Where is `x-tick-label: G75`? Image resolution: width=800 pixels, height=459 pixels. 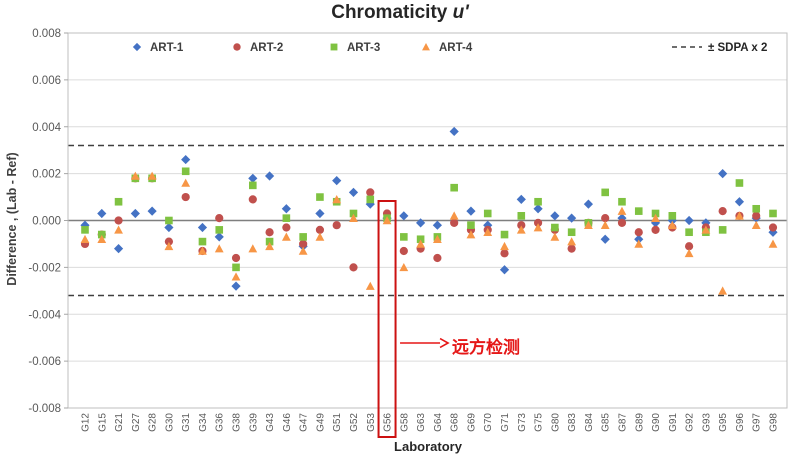
x-tick-label: G75 is located at coordinates (539, 422).